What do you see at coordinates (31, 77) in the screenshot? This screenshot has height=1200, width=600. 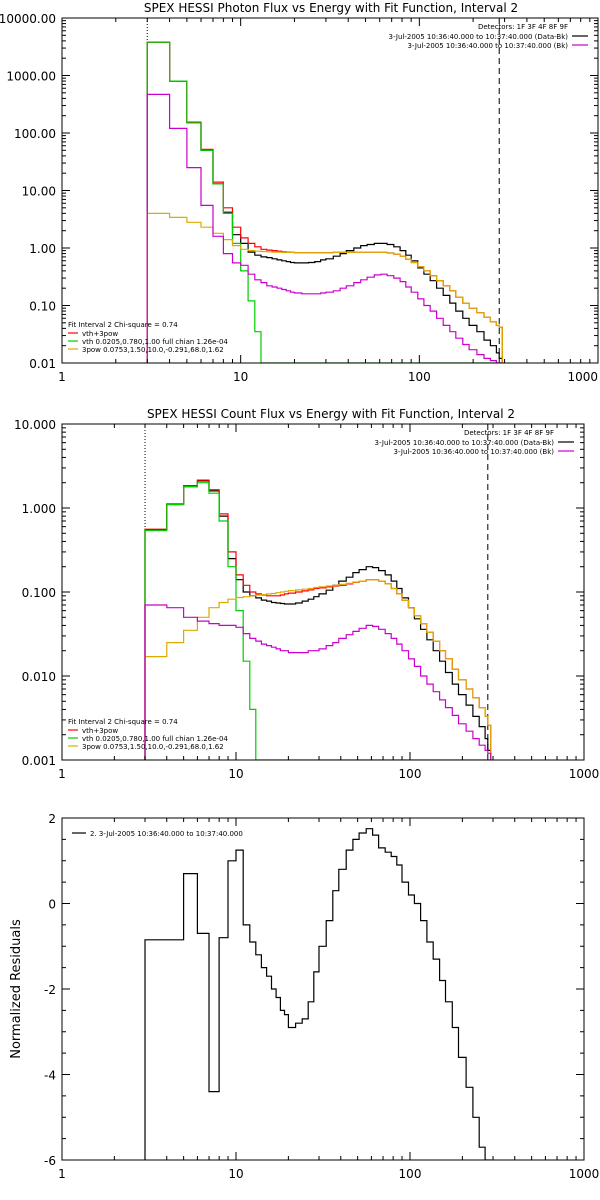 I see `y-tick-label: 1000.00` at bounding box center [31, 77].